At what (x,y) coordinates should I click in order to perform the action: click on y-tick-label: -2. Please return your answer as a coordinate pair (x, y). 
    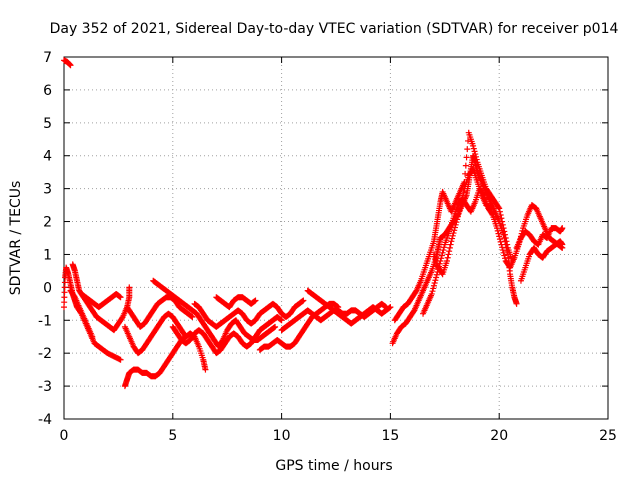
    Looking at the image, I should click on (45, 354).